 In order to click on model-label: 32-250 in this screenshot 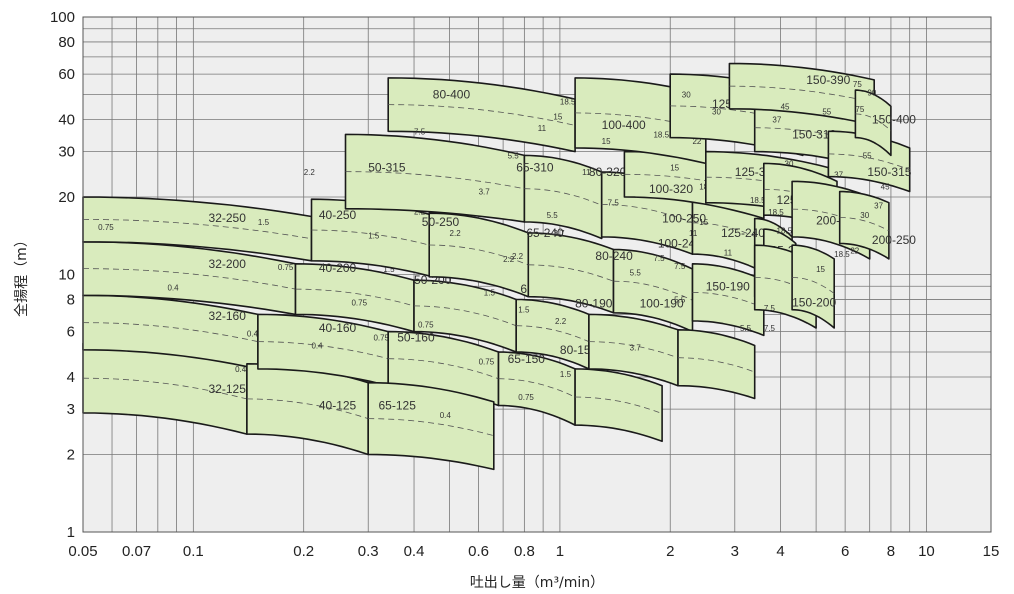, I will do `click(228, 218)`.